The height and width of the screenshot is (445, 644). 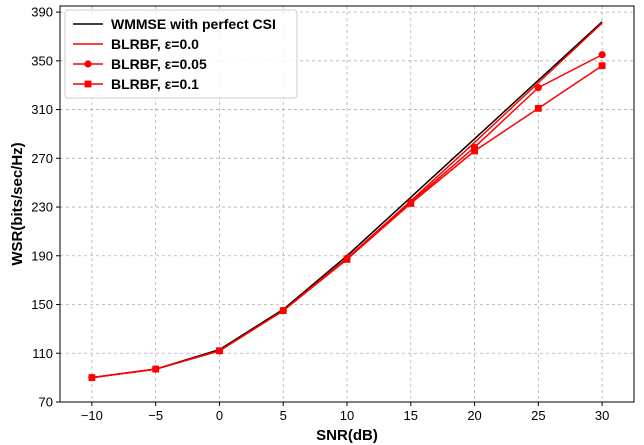 What do you see at coordinates (46, 402) in the screenshot?
I see `y-tick-label: 70` at bounding box center [46, 402].